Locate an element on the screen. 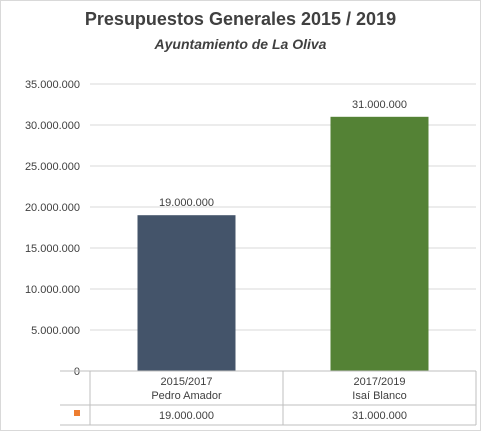 Image resolution: width=481 pixels, height=431 pixels. table-value: 31.000.000 is located at coordinates (379, 416).